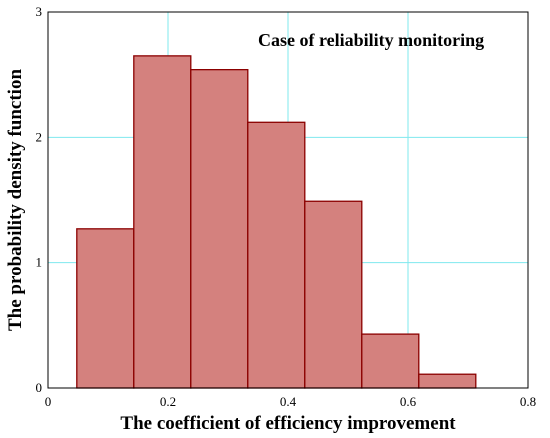  Describe the element at coordinates (168, 401) in the screenshot. I see `x-tick-label: 0.2` at that location.